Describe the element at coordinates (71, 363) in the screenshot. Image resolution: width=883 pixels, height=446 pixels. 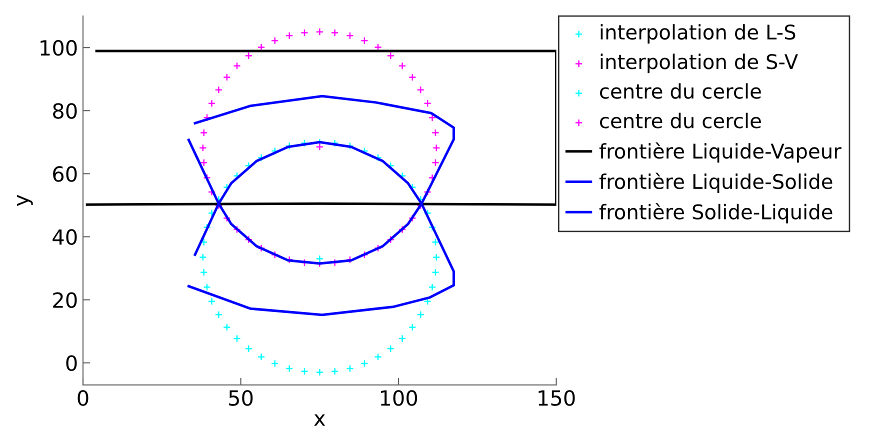
I see `y-tick-label: 0` at that location.